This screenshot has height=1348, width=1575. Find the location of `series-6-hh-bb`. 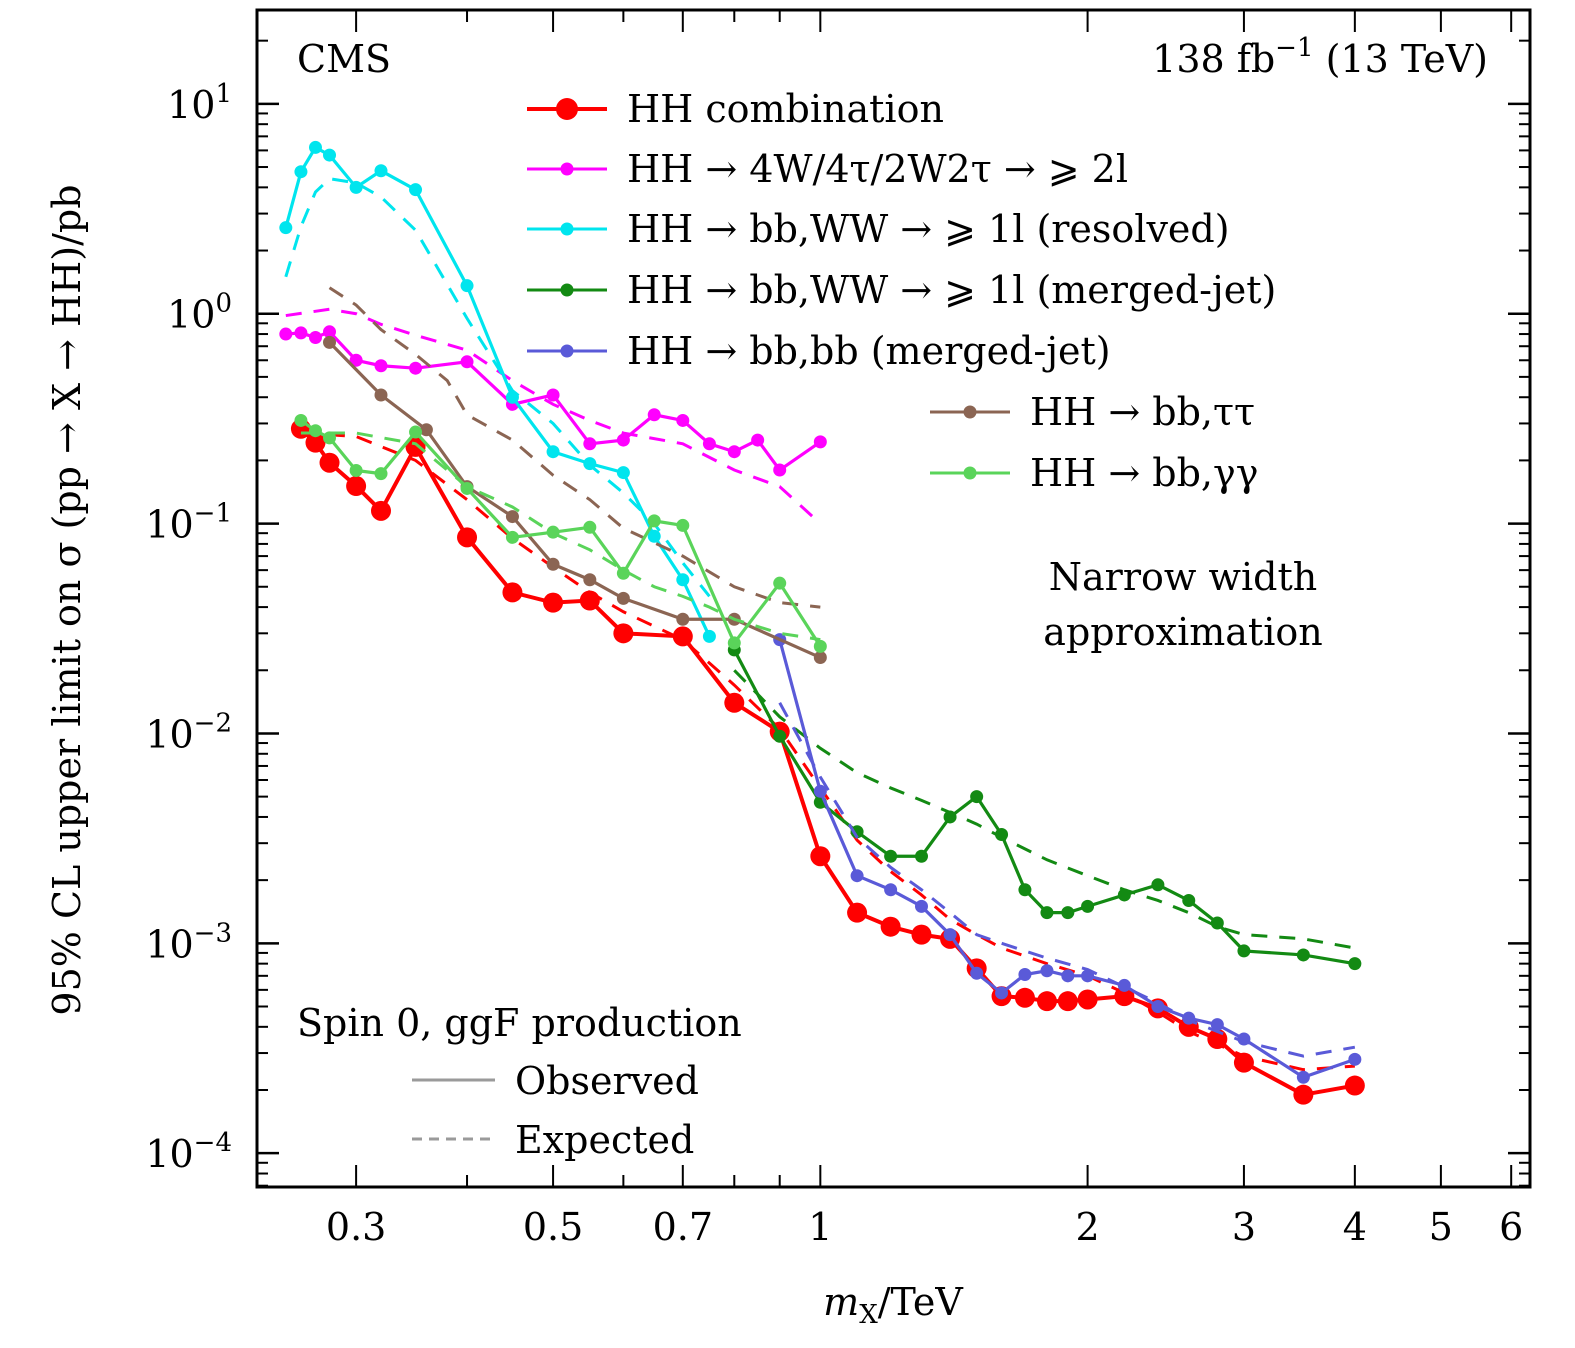

series-6-hh-bb is located at coordinates (560, 533).